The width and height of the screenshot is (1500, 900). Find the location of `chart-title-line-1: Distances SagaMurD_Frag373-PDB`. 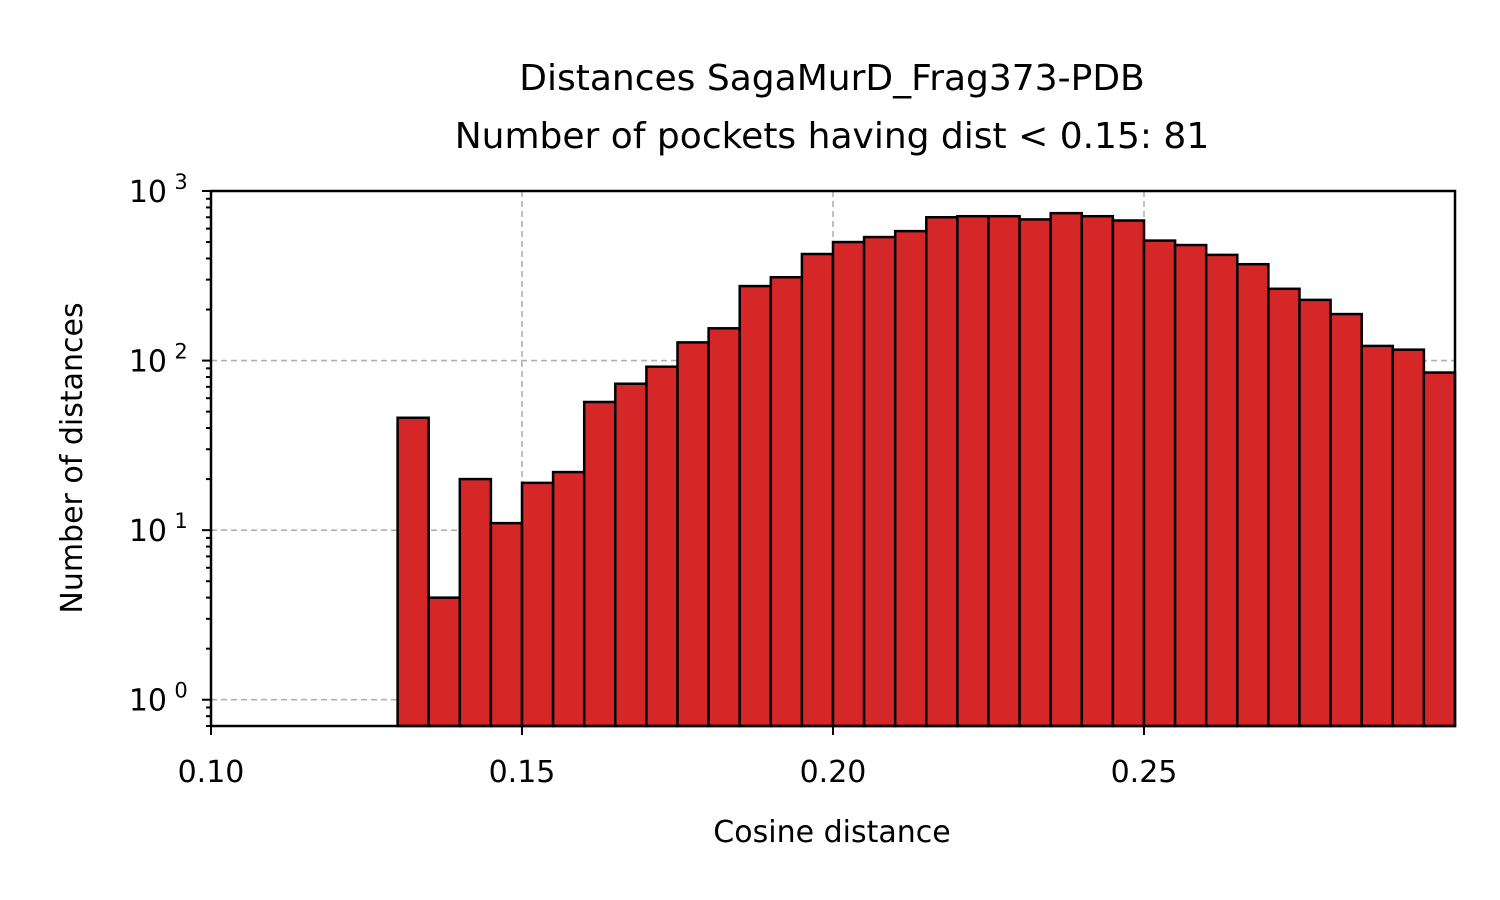

chart-title-line-1: Distances SagaMurD_Frag373-PDB is located at coordinates (831, 78).